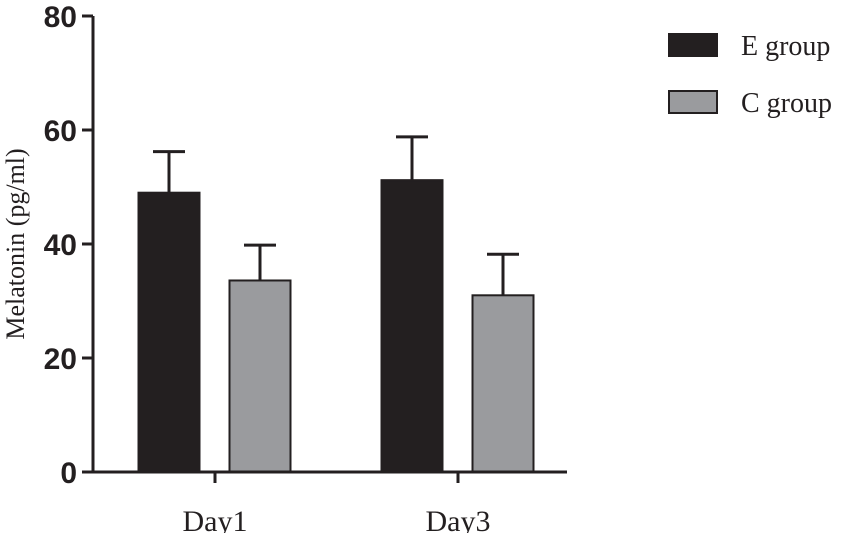 This screenshot has height=533, width=854. I want to click on legend-swatch-c-group, so click(693, 102).